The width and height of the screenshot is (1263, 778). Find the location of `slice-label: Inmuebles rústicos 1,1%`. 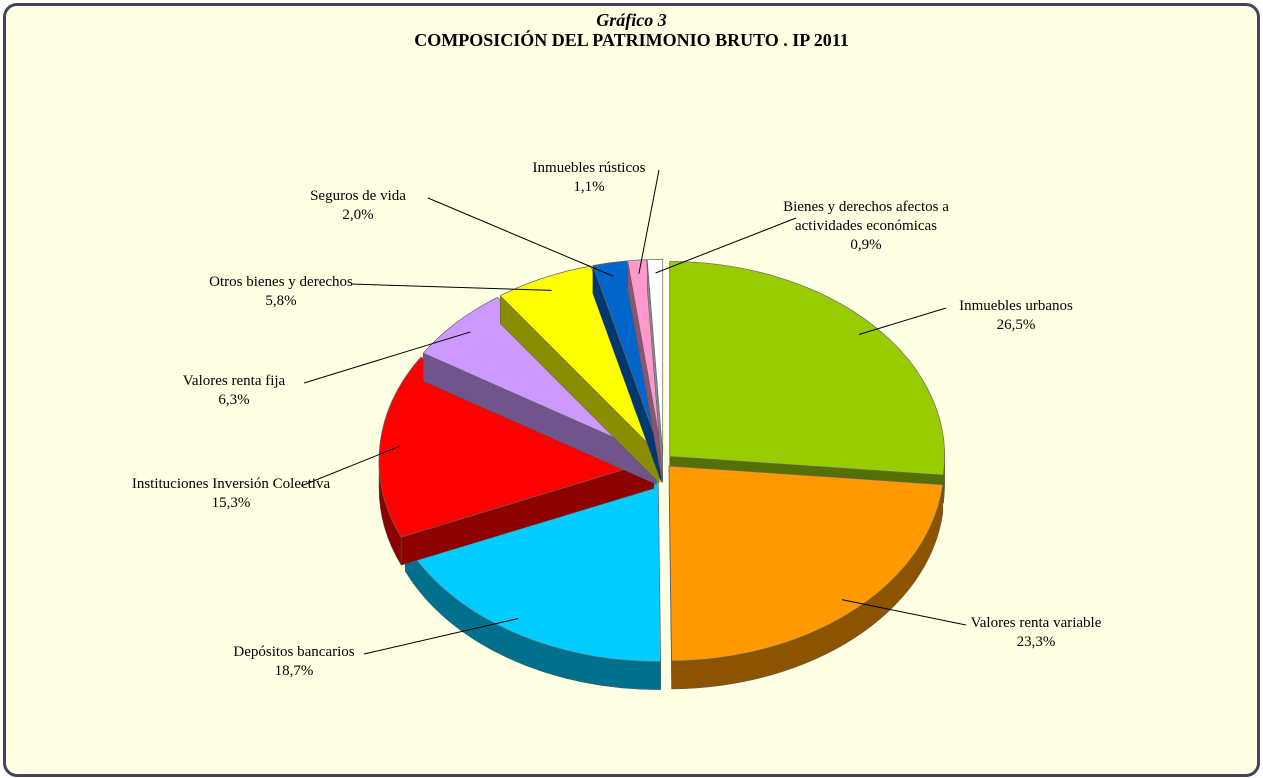

slice-label: Inmuebles rústicos 1,1% is located at coordinates (589, 178).